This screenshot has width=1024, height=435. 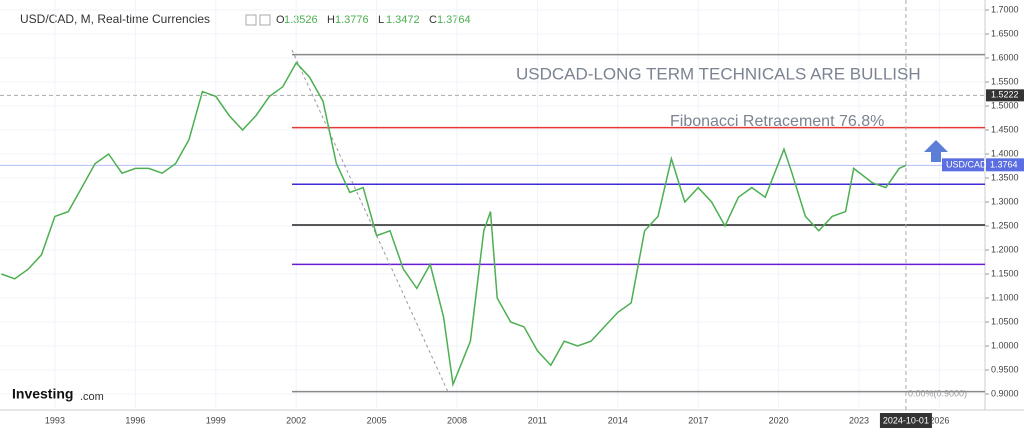 What do you see at coordinates (1005, 129) in the screenshot?
I see `y-tick-label: 1.4500` at bounding box center [1005, 129].